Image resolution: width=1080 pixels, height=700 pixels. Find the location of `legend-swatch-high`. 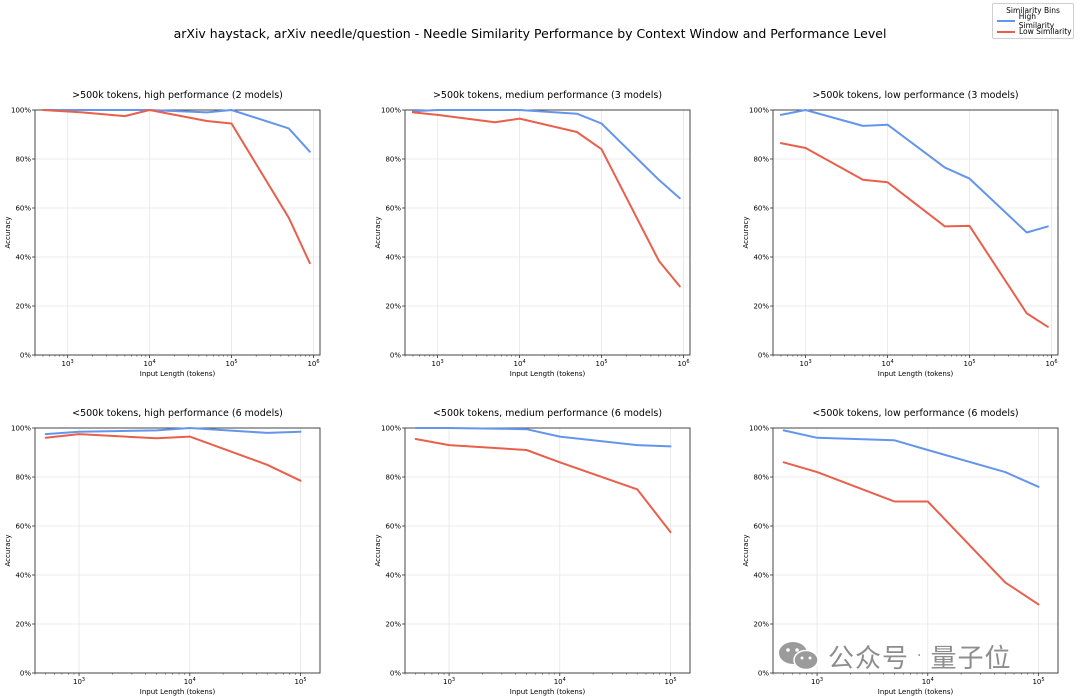

legend-swatch-high is located at coordinates (1006, 20).